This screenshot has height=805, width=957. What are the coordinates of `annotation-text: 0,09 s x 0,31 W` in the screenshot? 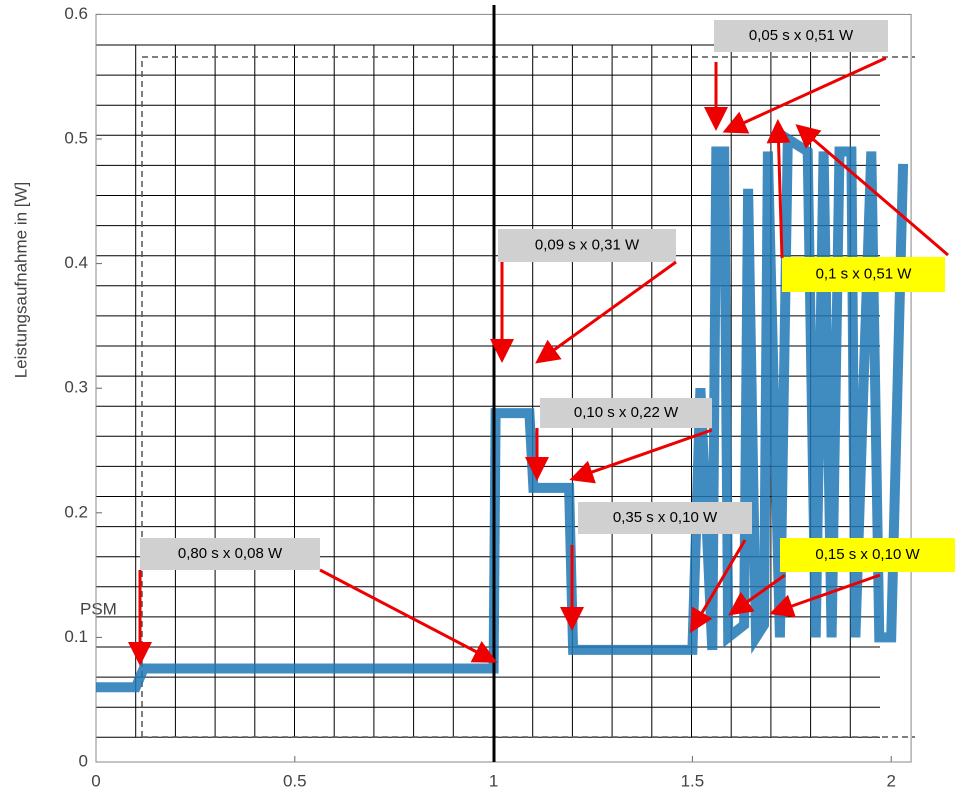 It's located at (587, 244).